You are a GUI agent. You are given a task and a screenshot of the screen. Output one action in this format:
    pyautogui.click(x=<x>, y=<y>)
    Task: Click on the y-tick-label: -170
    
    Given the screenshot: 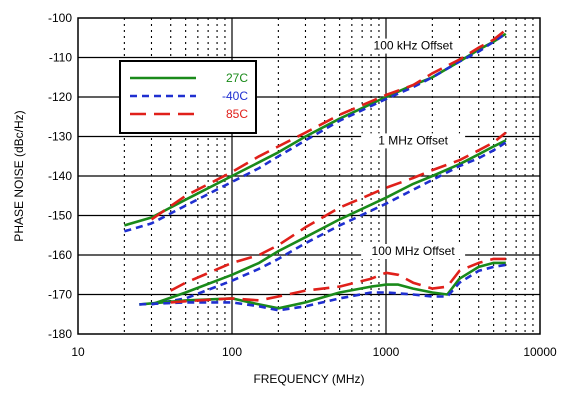 What is the action you would take?
    pyautogui.click(x=60, y=295)
    